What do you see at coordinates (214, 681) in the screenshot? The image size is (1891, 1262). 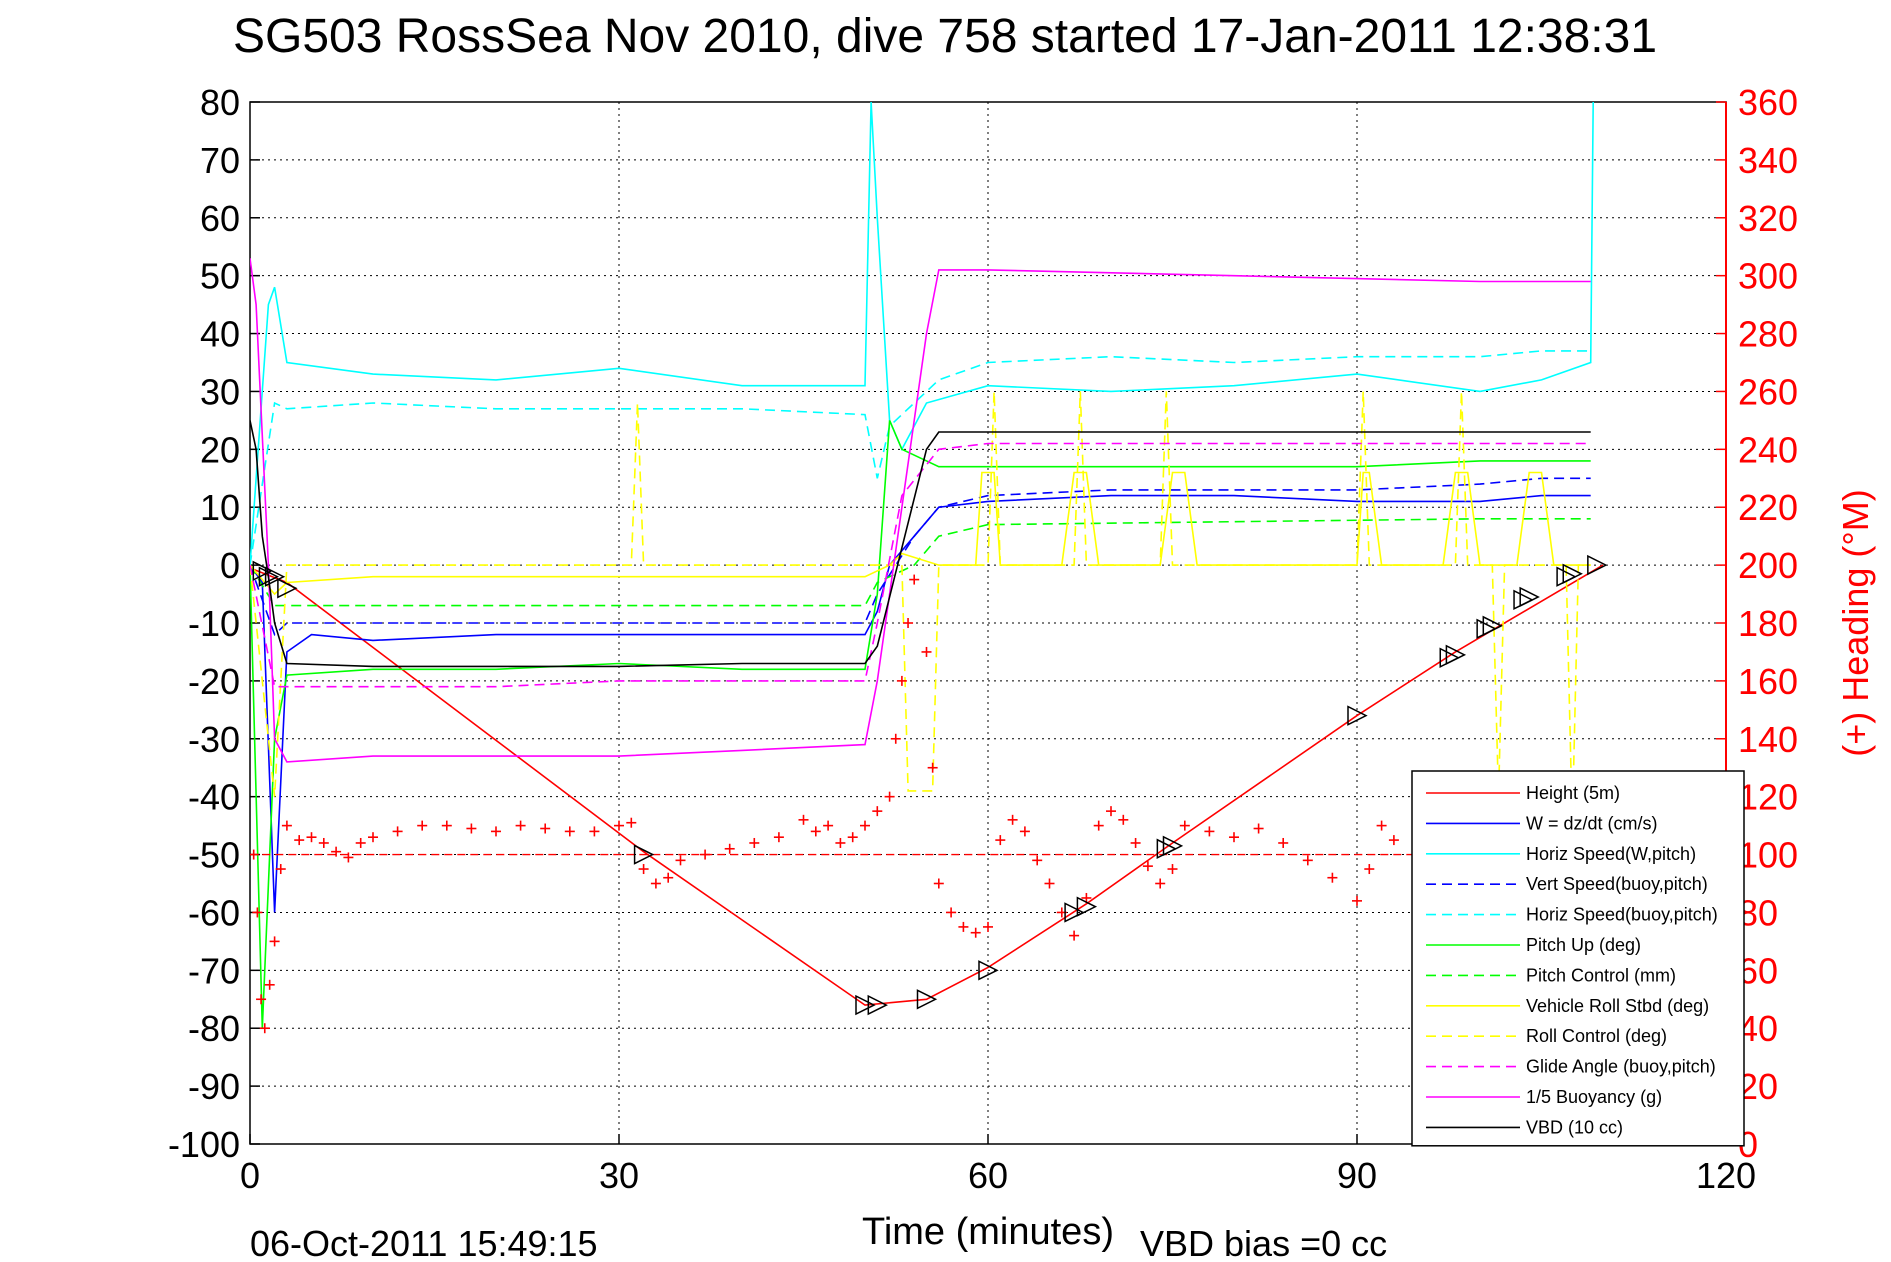 I see `y-tick-label: -20` at bounding box center [214, 681].